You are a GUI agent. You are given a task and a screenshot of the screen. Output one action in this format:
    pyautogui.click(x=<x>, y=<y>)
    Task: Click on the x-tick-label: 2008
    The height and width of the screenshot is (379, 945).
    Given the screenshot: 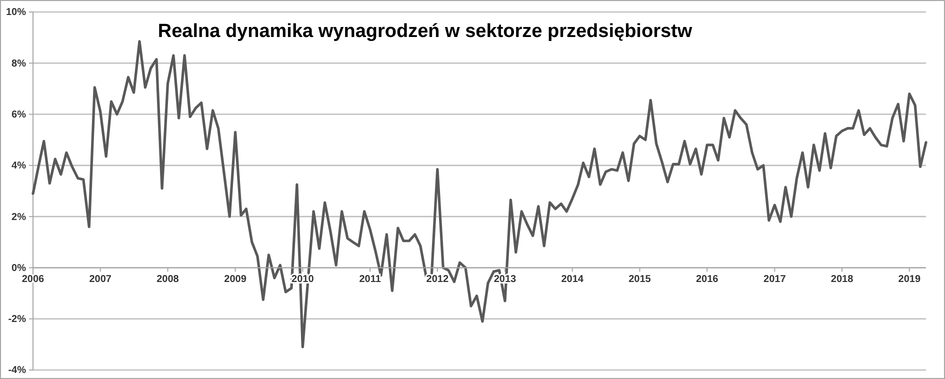 What is the action you would take?
    pyautogui.click(x=168, y=279)
    